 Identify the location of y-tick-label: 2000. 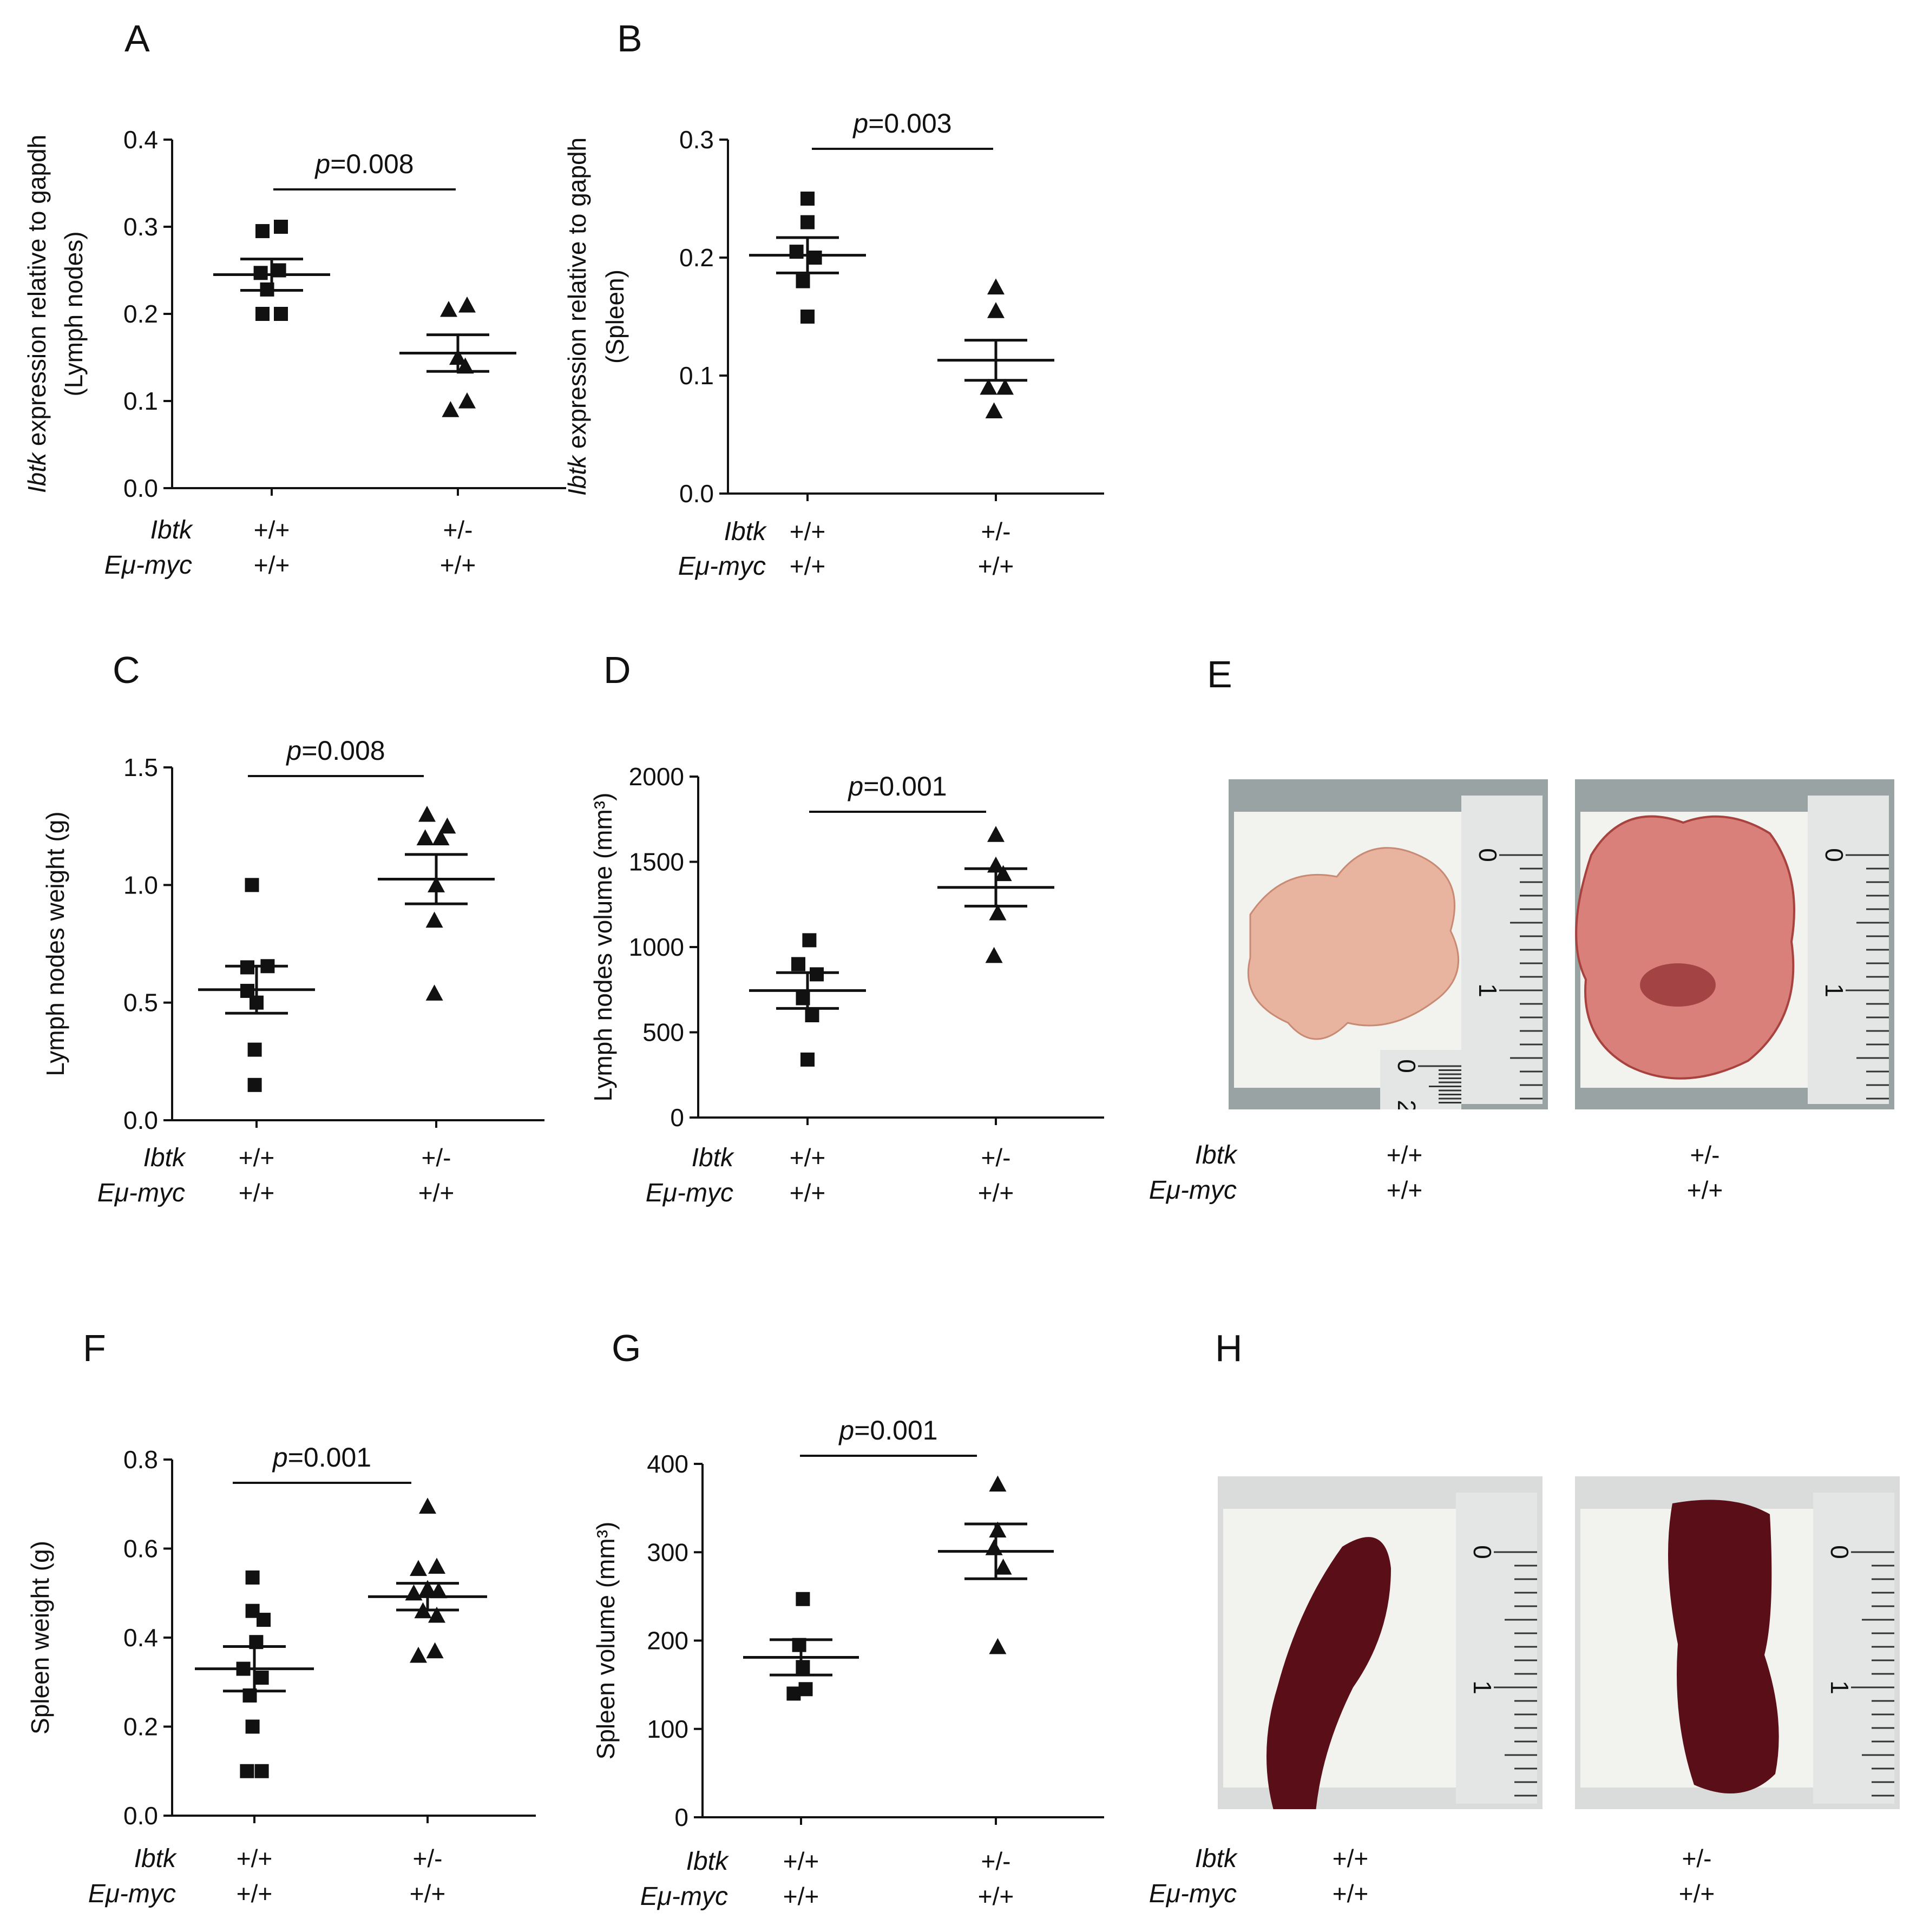
(657, 777).